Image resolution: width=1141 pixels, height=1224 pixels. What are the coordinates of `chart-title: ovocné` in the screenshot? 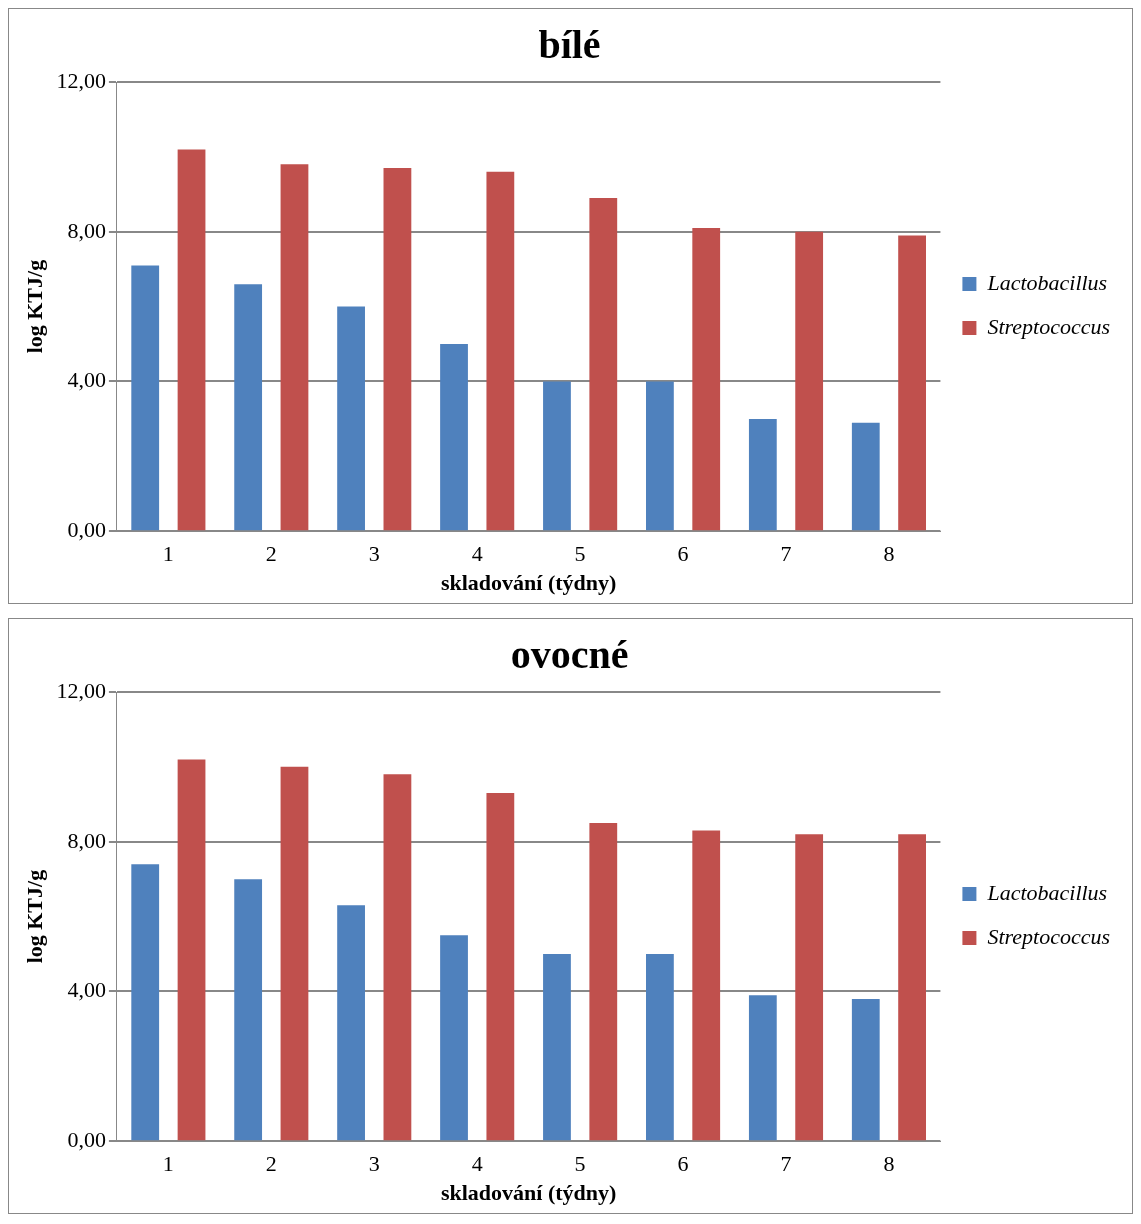 It's located at (569, 655).